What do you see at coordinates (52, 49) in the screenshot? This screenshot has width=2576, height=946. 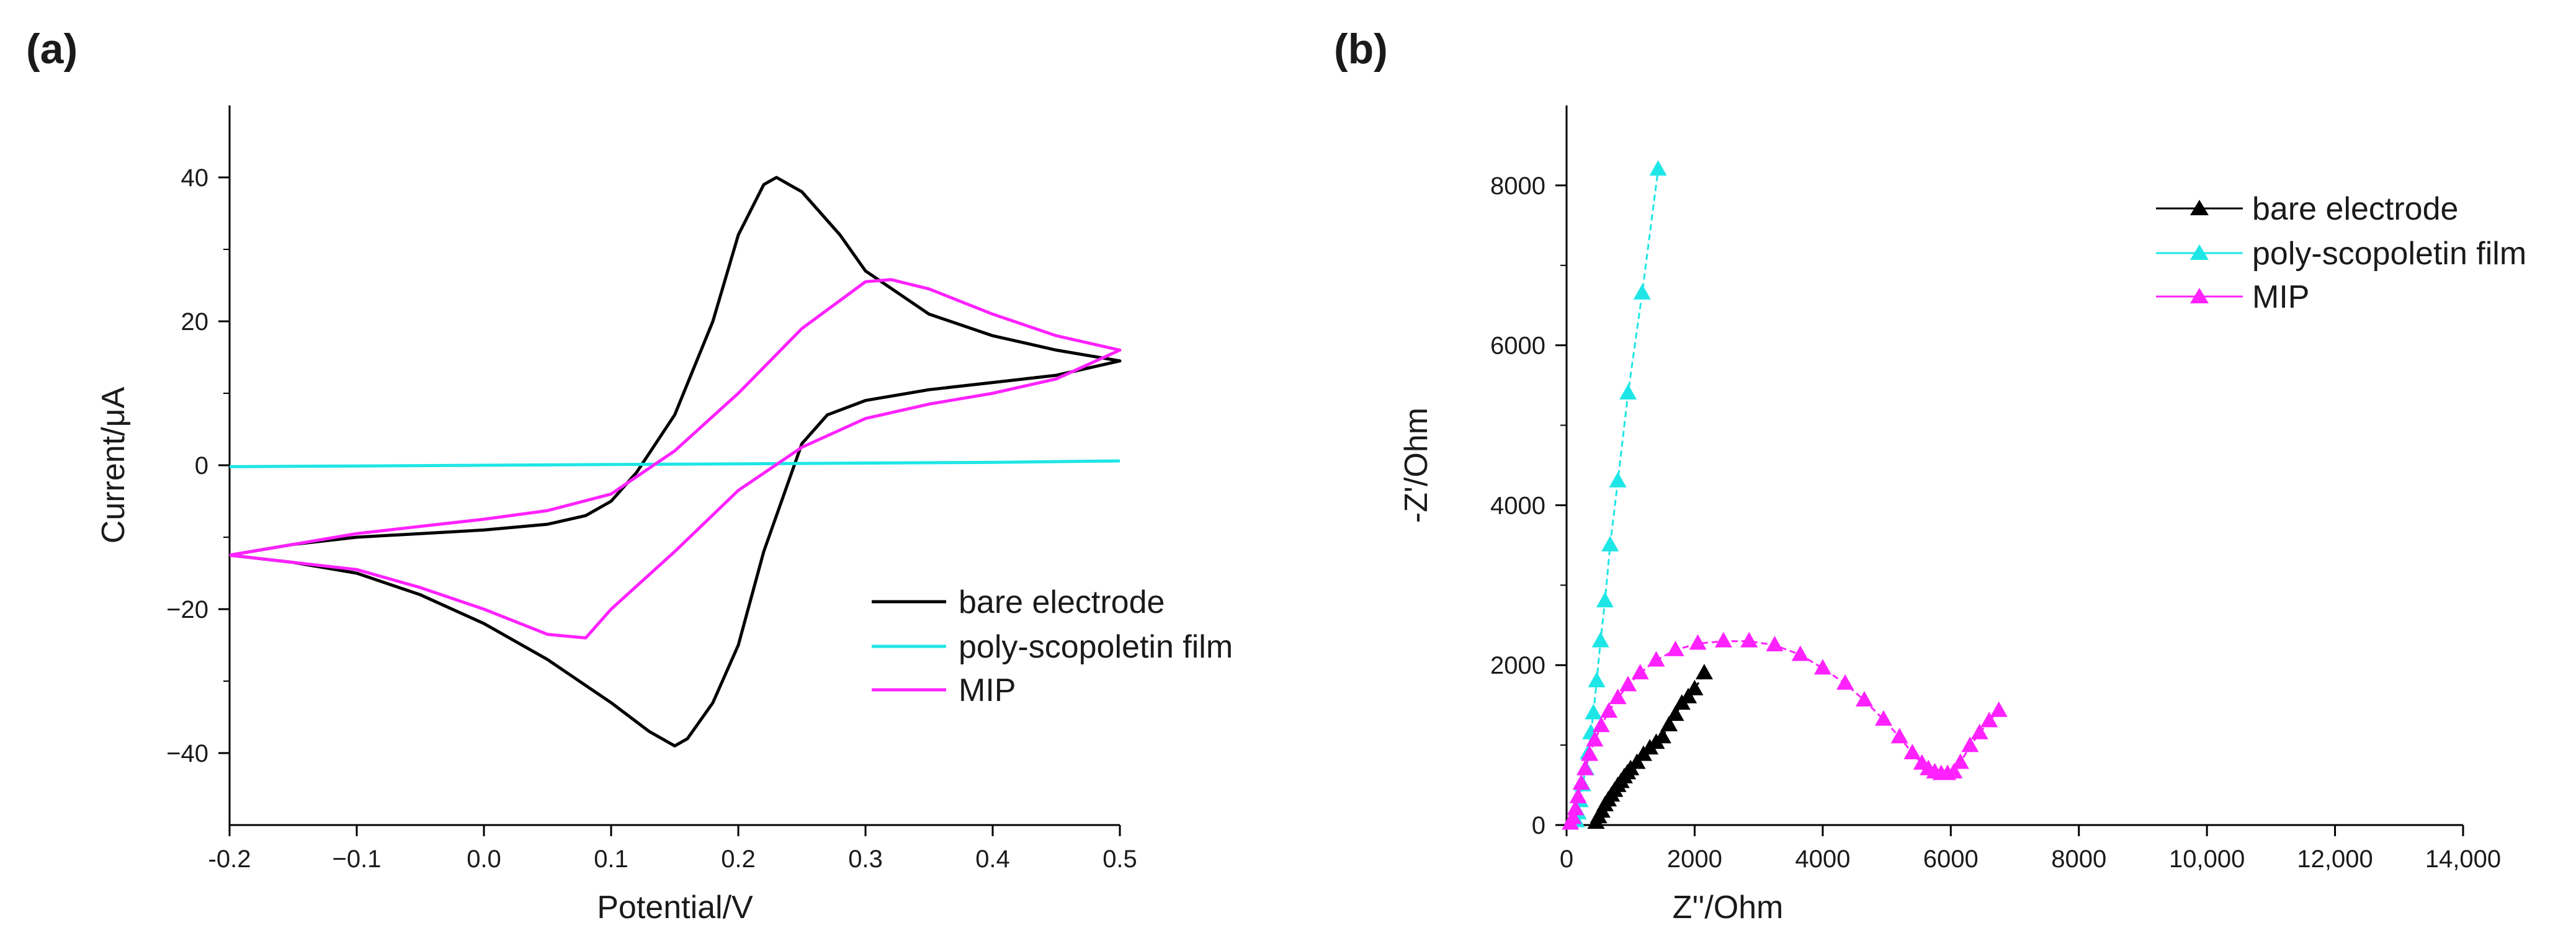 I see `panel-a-label: (a)` at bounding box center [52, 49].